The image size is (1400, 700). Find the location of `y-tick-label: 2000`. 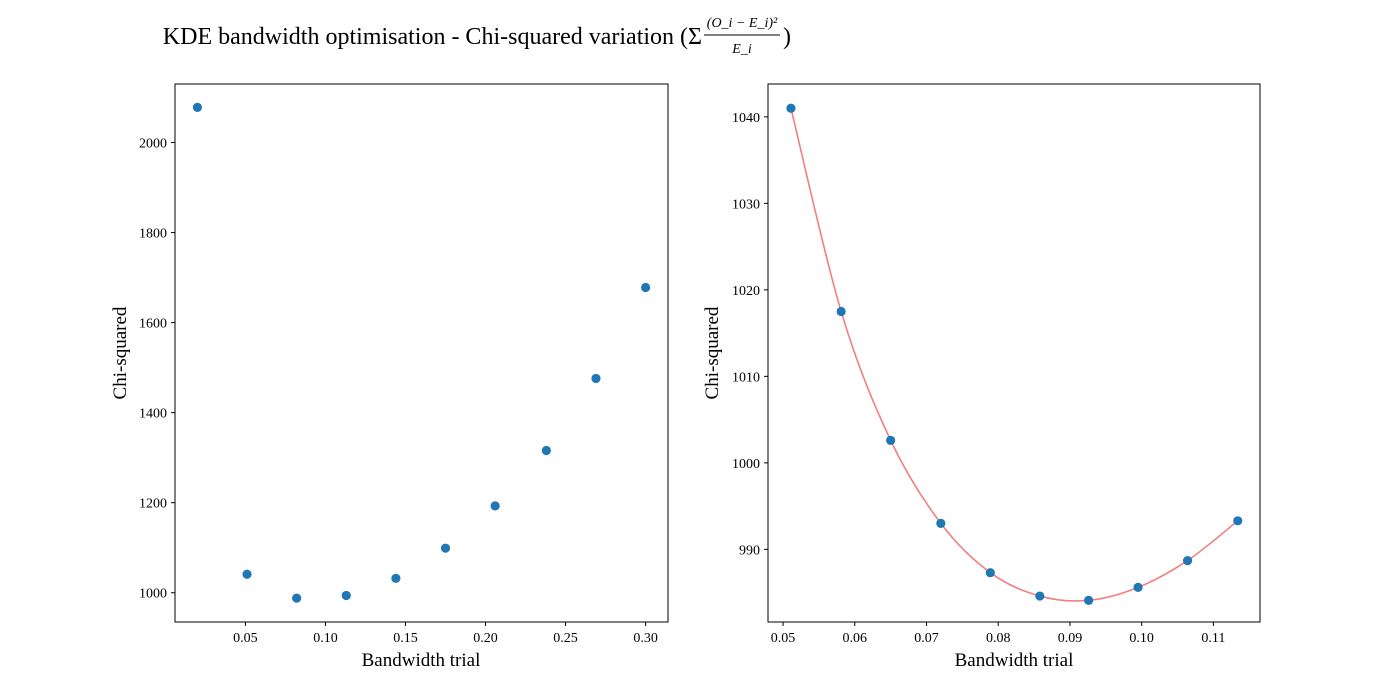

y-tick-label: 2000 is located at coordinates (153, 144).